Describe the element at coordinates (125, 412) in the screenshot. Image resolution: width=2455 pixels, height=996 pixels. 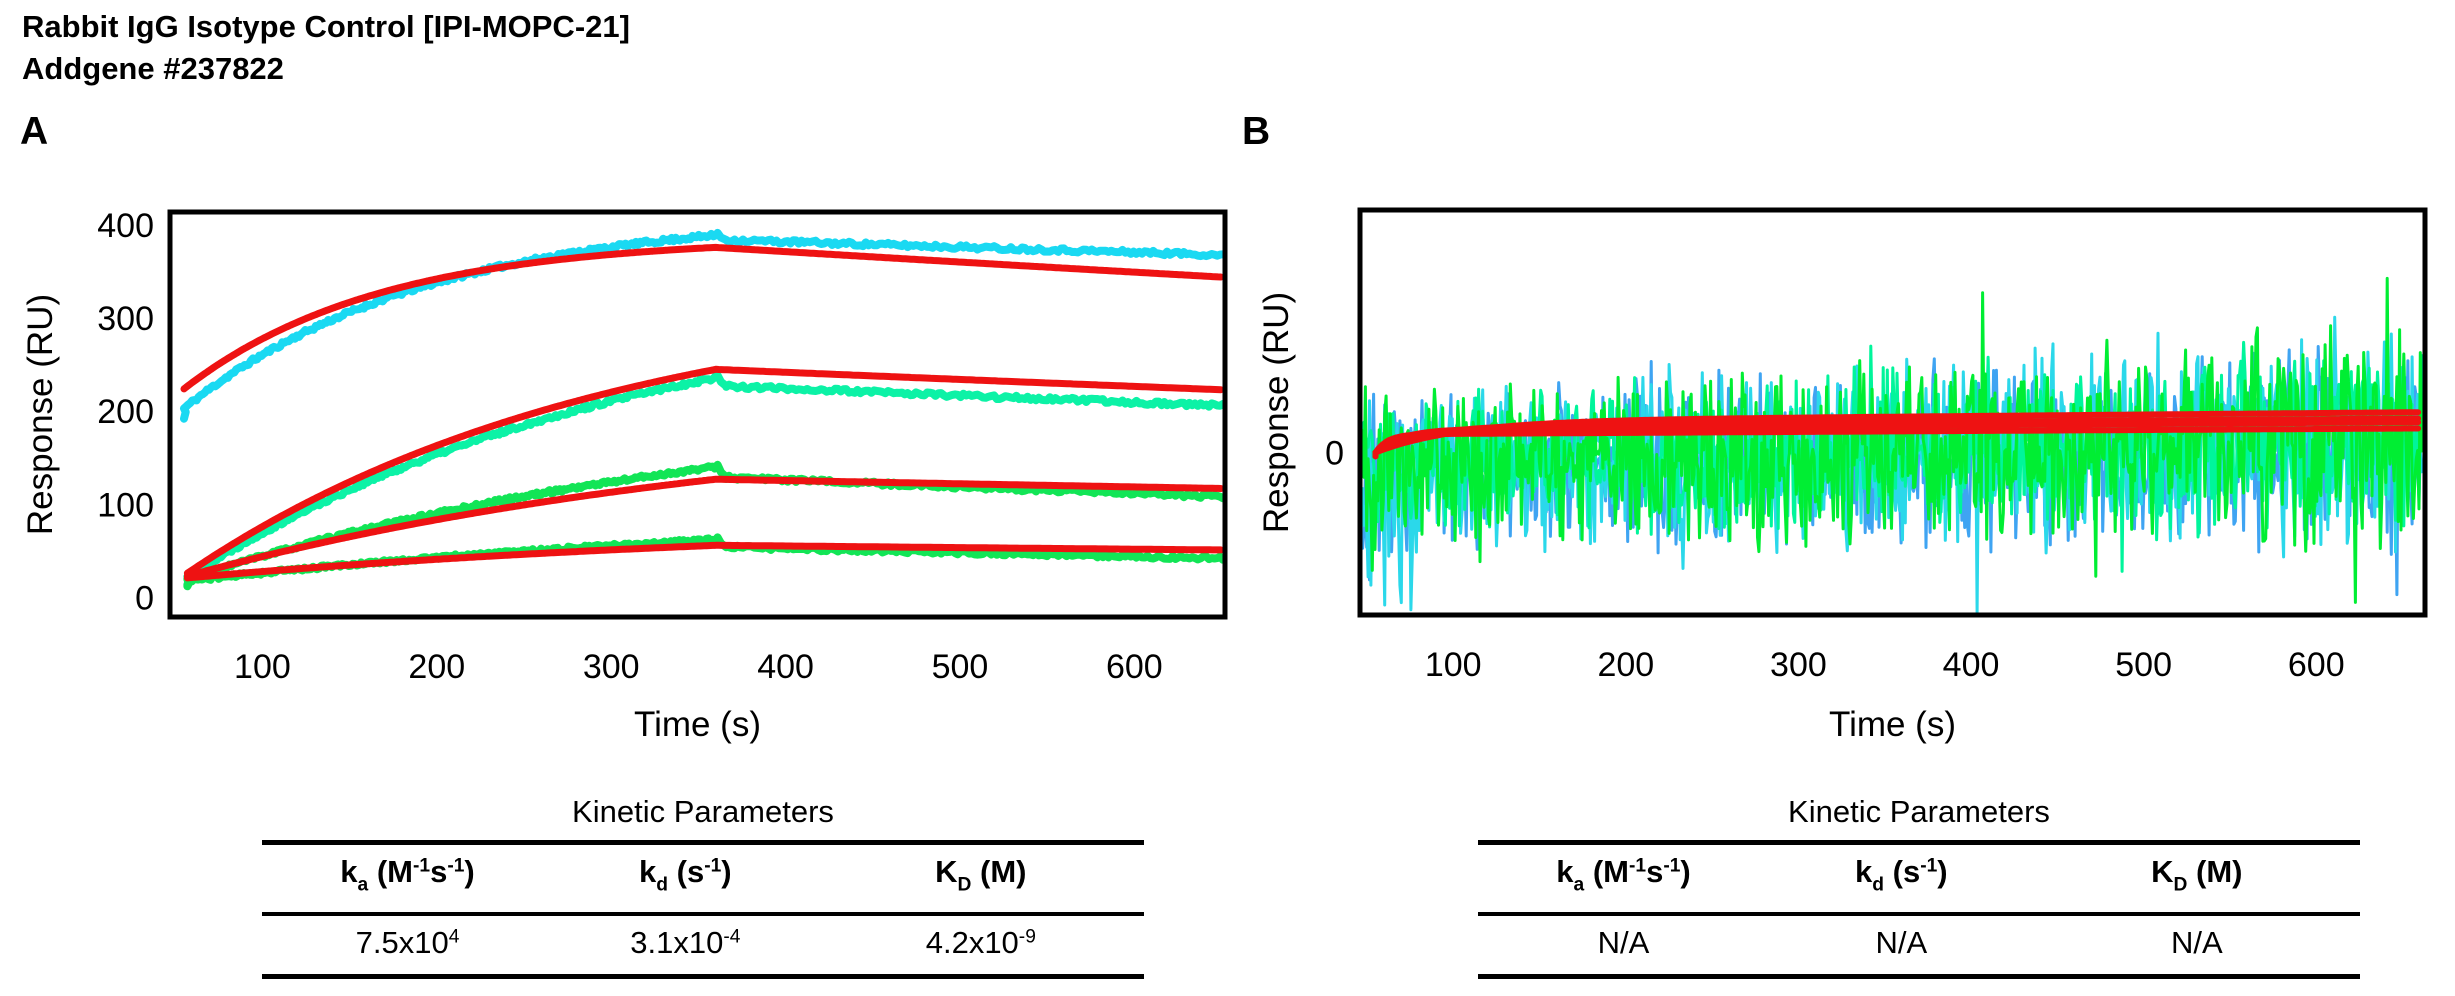
I see `y-tick-label: 200` at that location.